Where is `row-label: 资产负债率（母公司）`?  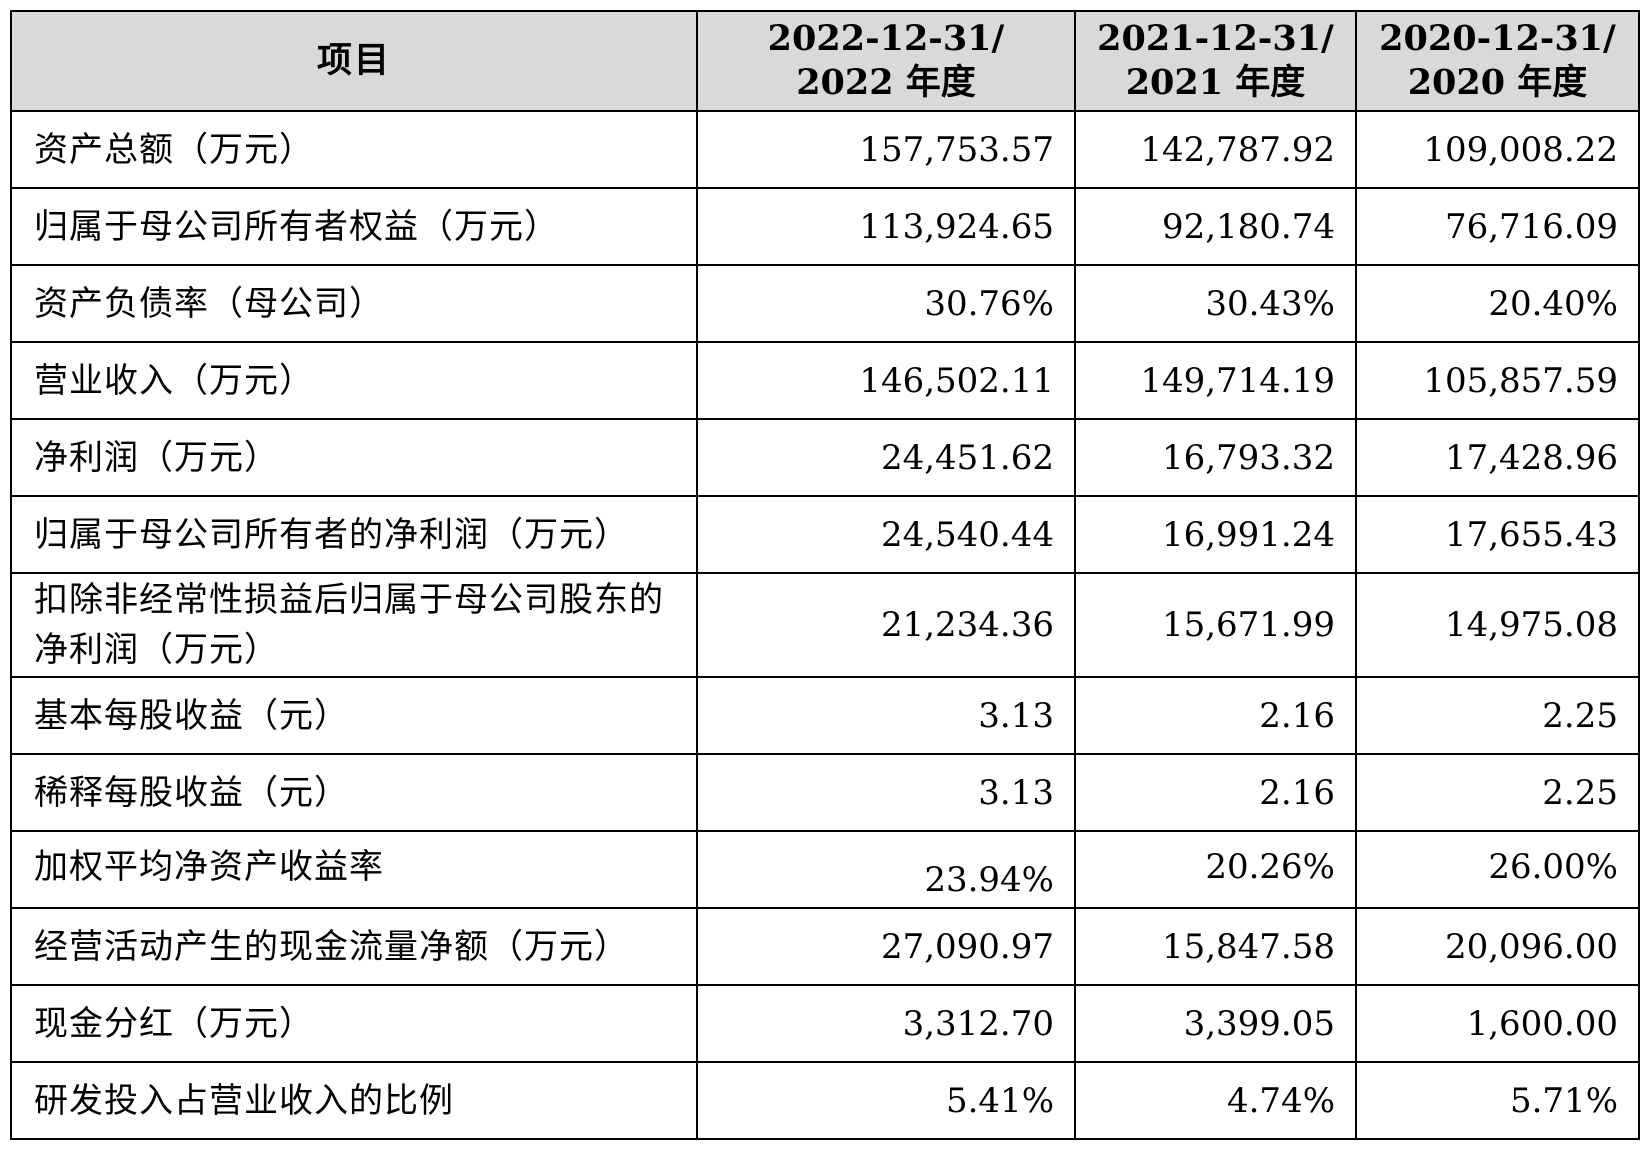 row-label: 资产负债率（母公司） is located at coordinates (354, 303).